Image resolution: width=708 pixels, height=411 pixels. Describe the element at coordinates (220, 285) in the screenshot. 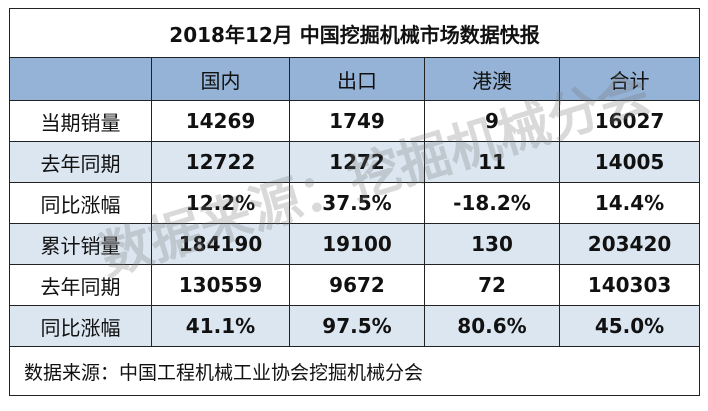

I see `value-cell: 130559` at that location.